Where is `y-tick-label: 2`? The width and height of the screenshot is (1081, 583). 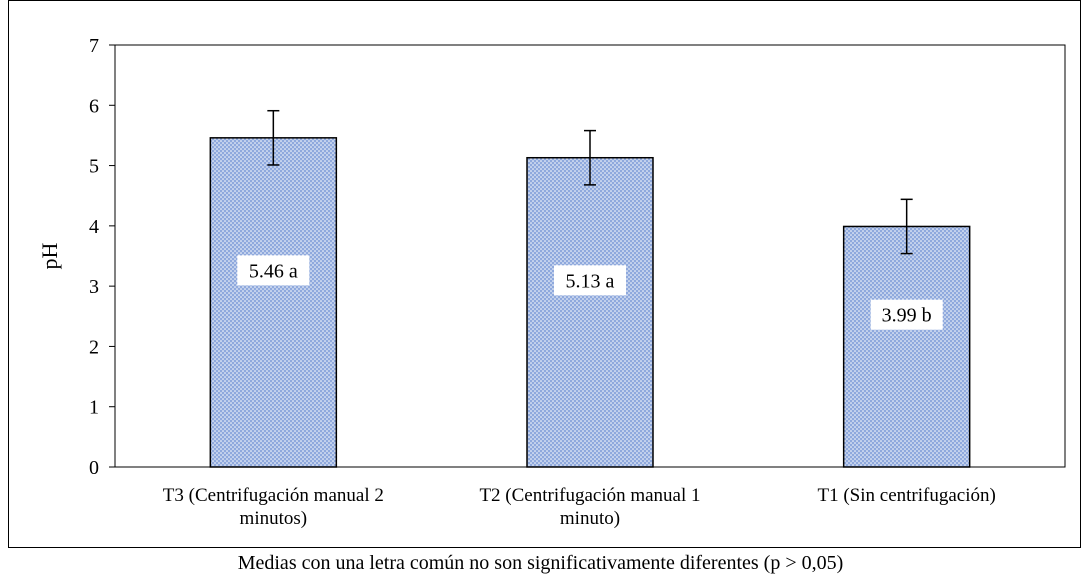
y-tick-label: 2 is located at coordinates (94, 347).